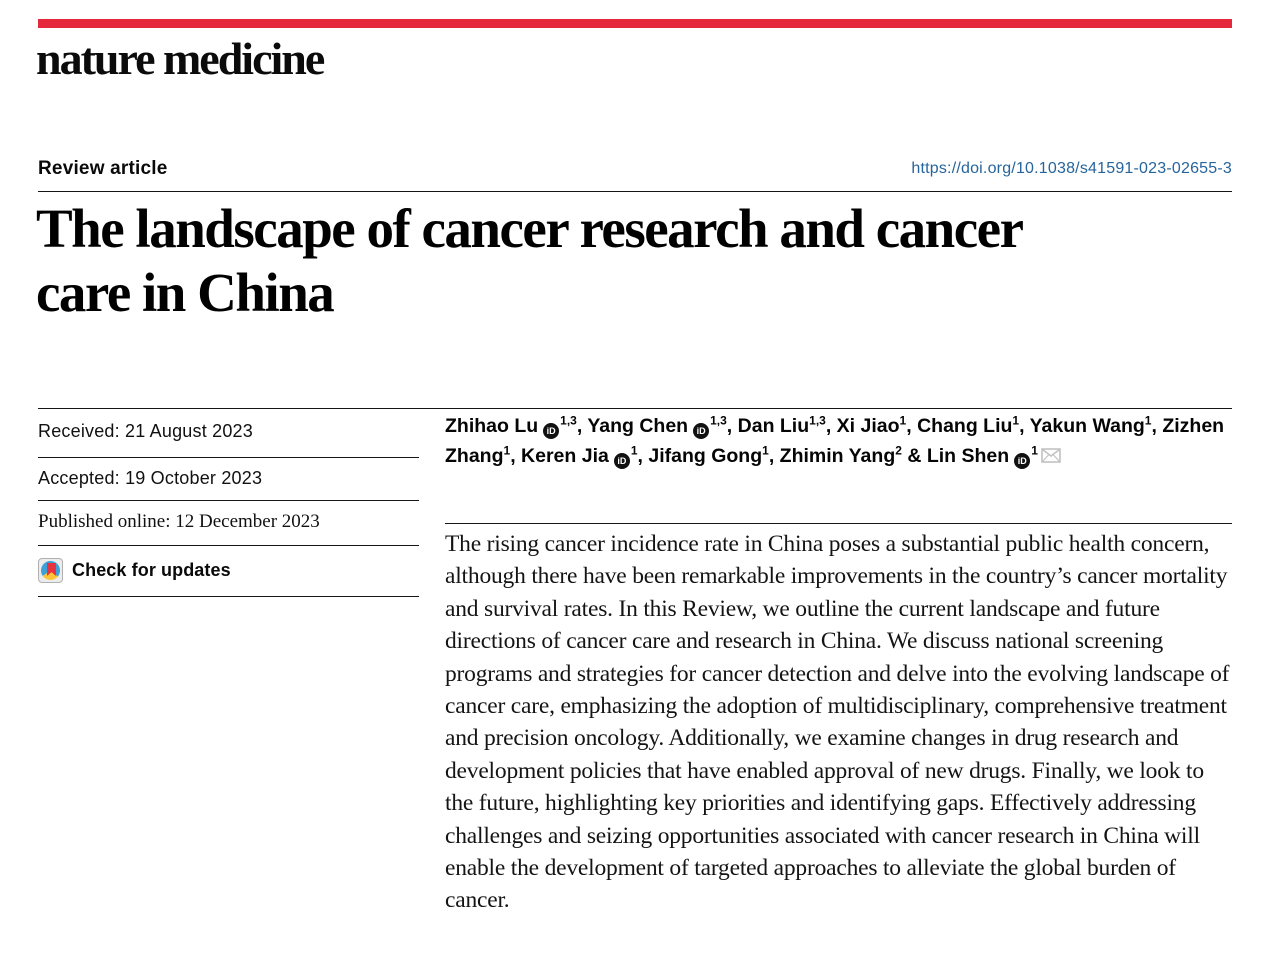 This screenshot has width=1262, height=956. What do you see at coordinates (511, 426) in the screenshot?
I see `author: Zhihao Lu iD1,3` at bounding box center [511, 426].